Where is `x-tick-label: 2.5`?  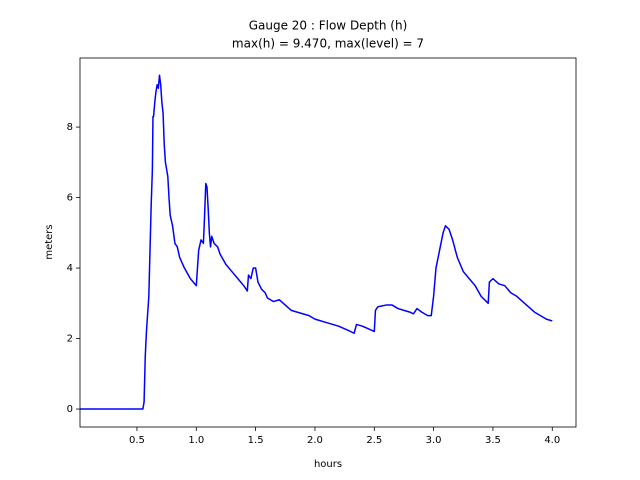 x-tick-label: 2.5 is located at coordinates (374, 440).